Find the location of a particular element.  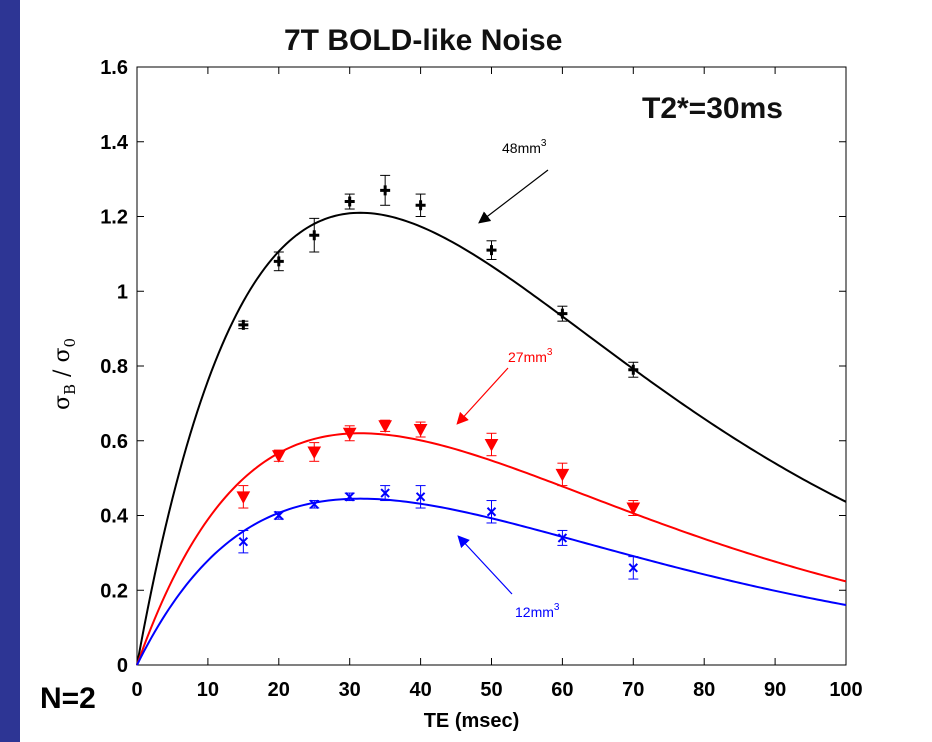

t2-annotation: T2*=30ms is located at coordinates (712, 109).